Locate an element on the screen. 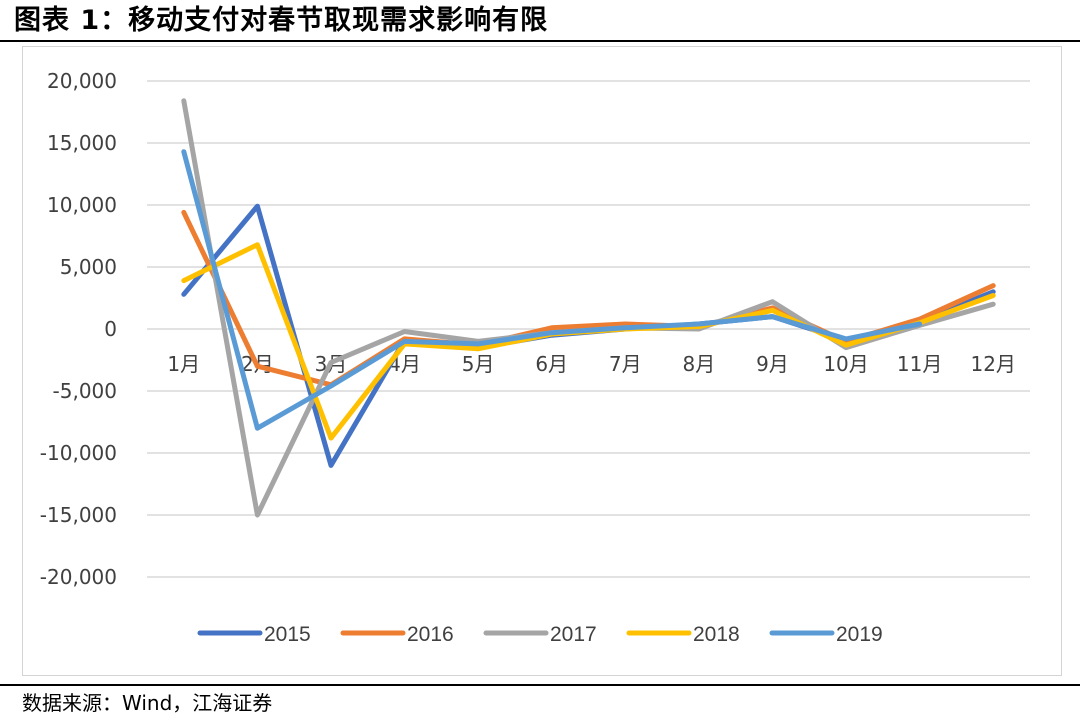  x-tick-label: 10月 is located at coordinates (845, 364).